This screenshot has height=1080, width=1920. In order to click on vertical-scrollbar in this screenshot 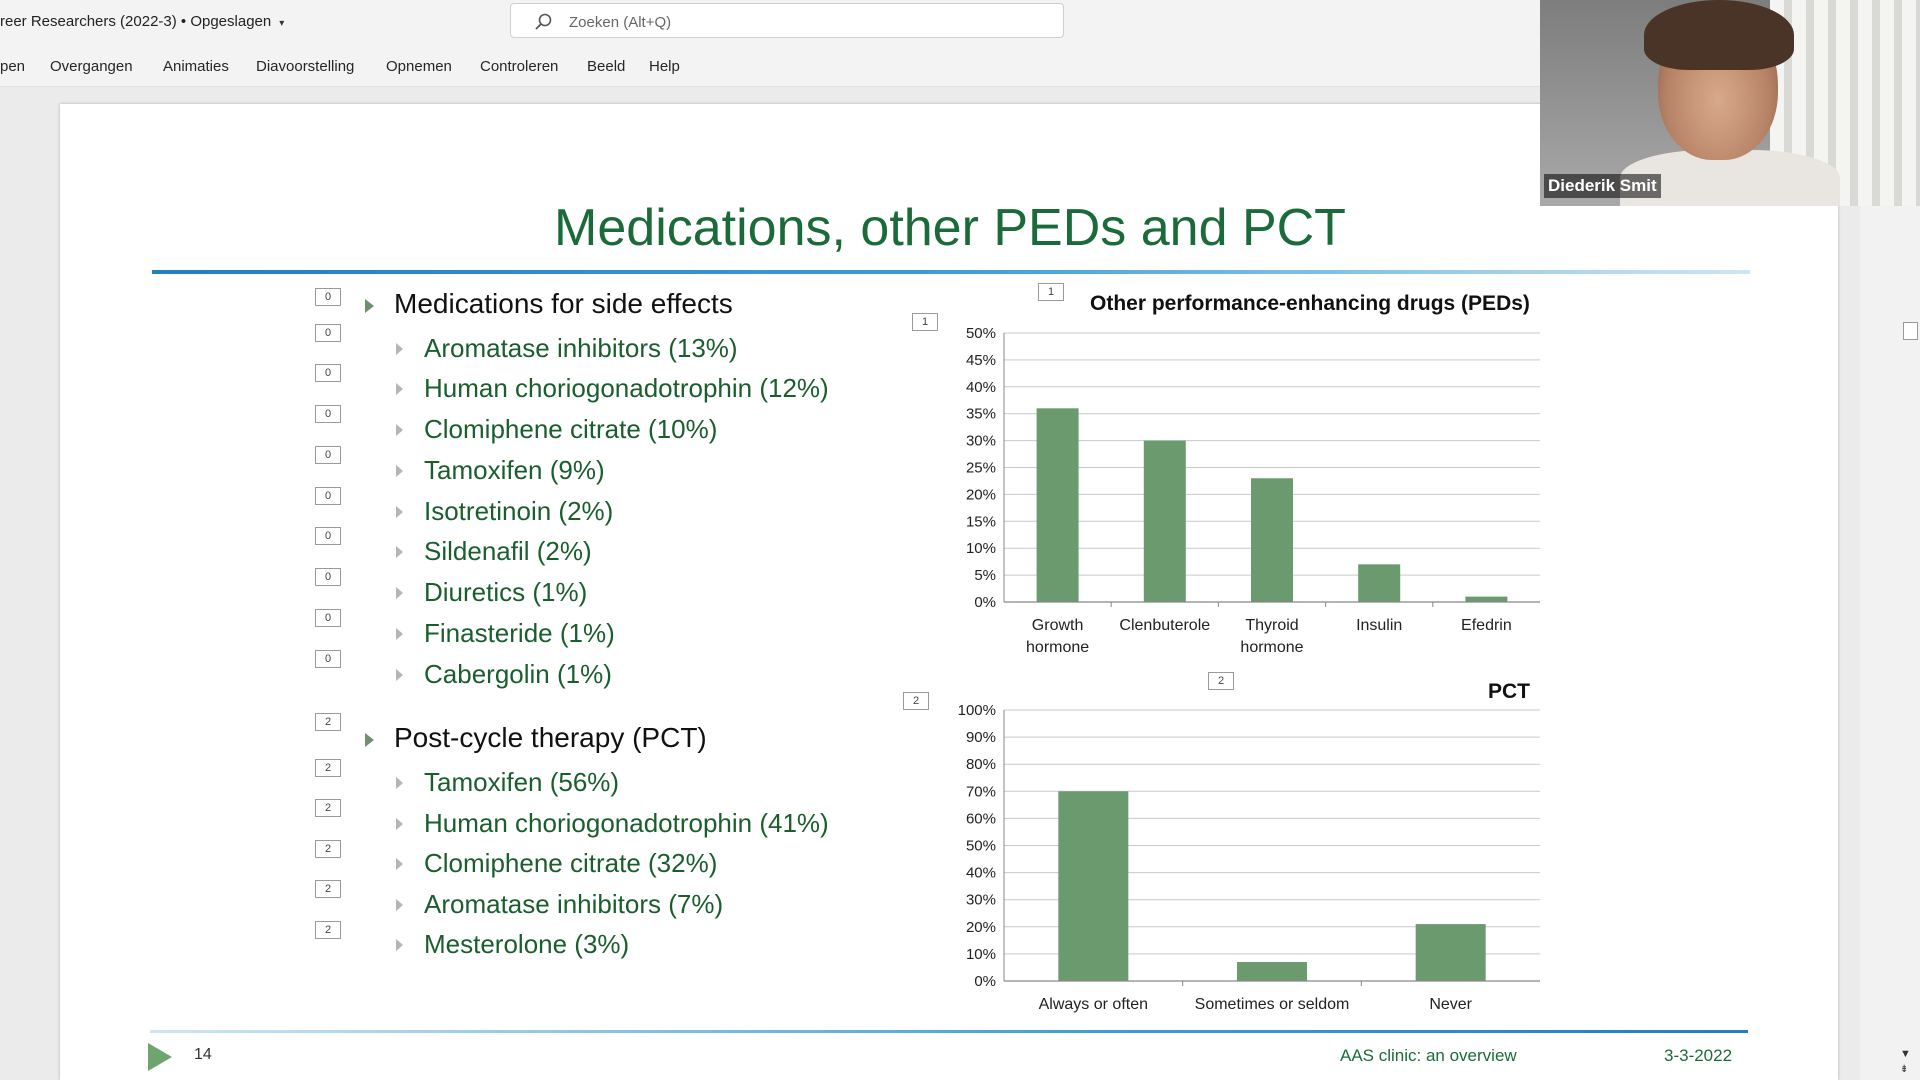, I will do `click(1890, 583)`.